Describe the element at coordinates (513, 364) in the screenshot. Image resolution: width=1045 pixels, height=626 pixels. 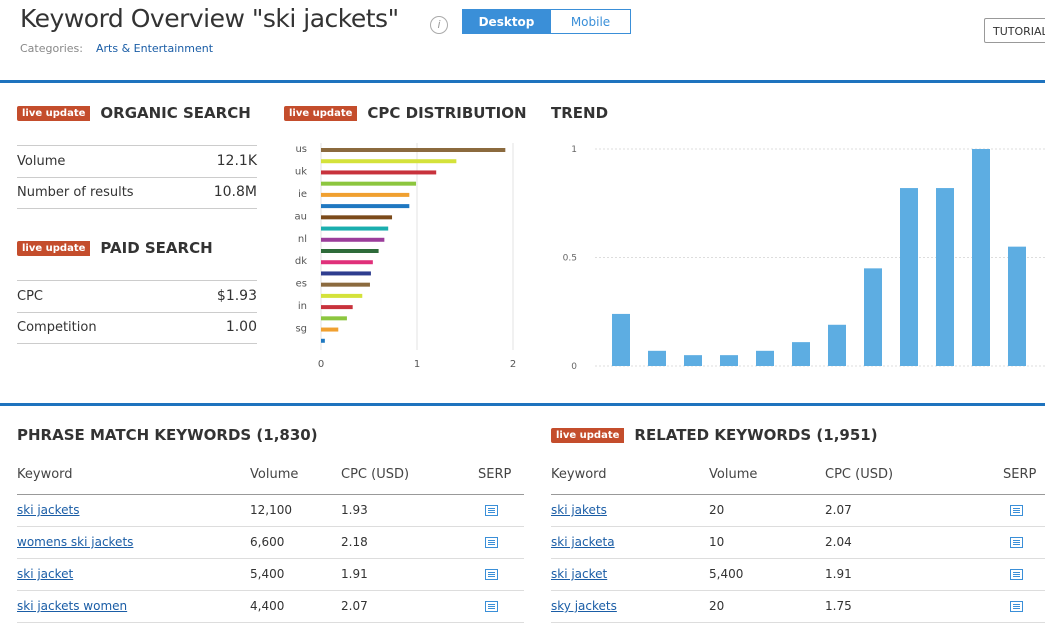
I see `x-tick-label: 2` at that location.